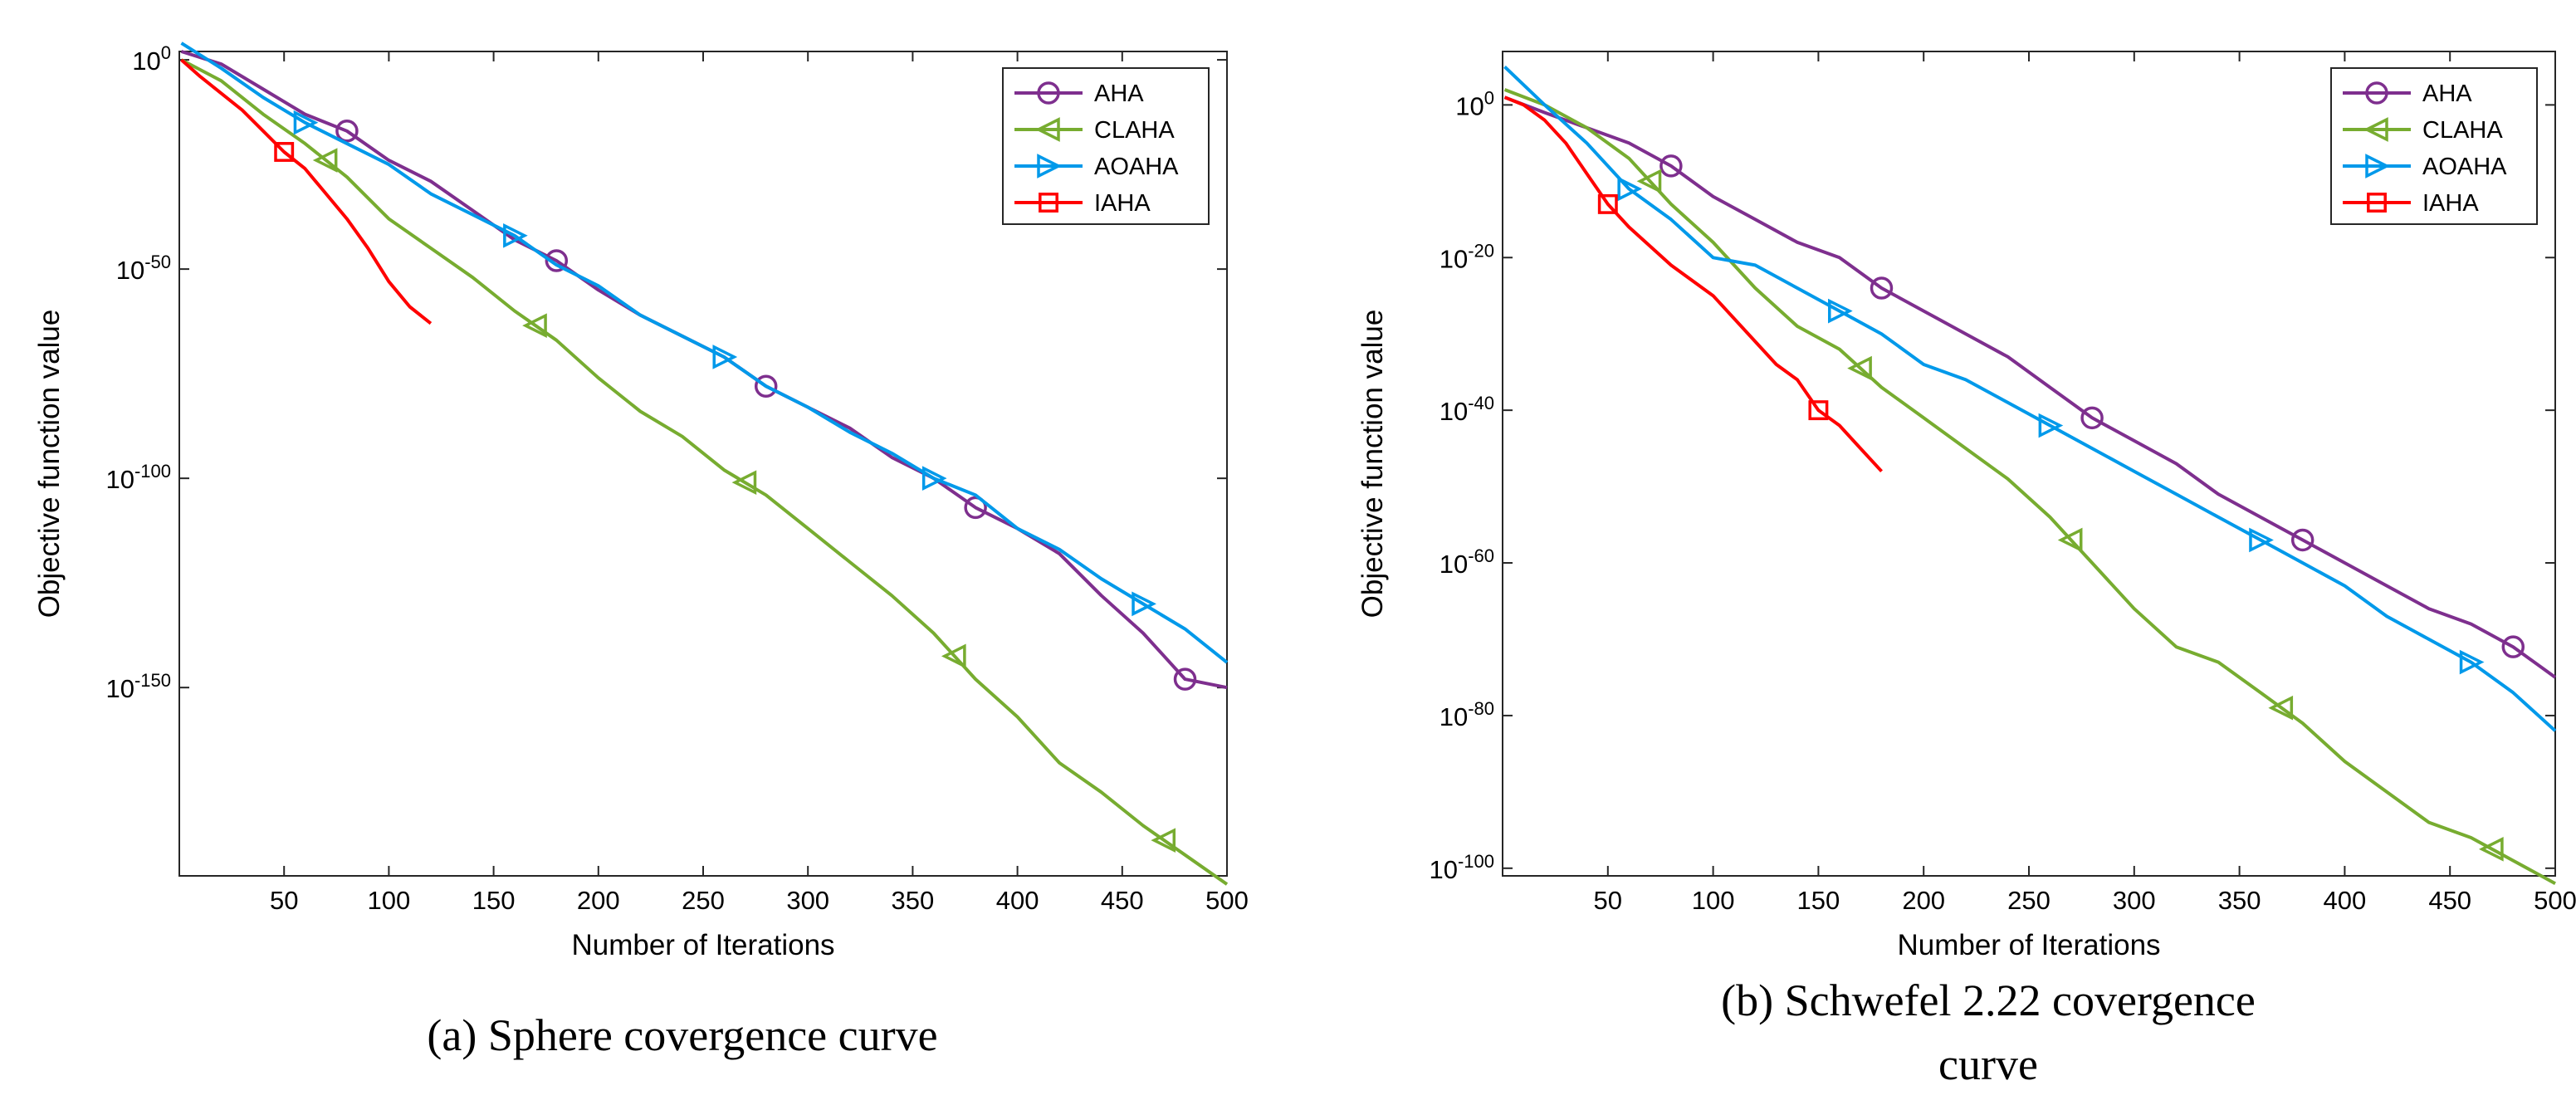 This screenshot has width=2576, height=1105. Describe the element at coordinates (1988, 1064) in the screenshot. I see `figure-caption: curve` at that location.